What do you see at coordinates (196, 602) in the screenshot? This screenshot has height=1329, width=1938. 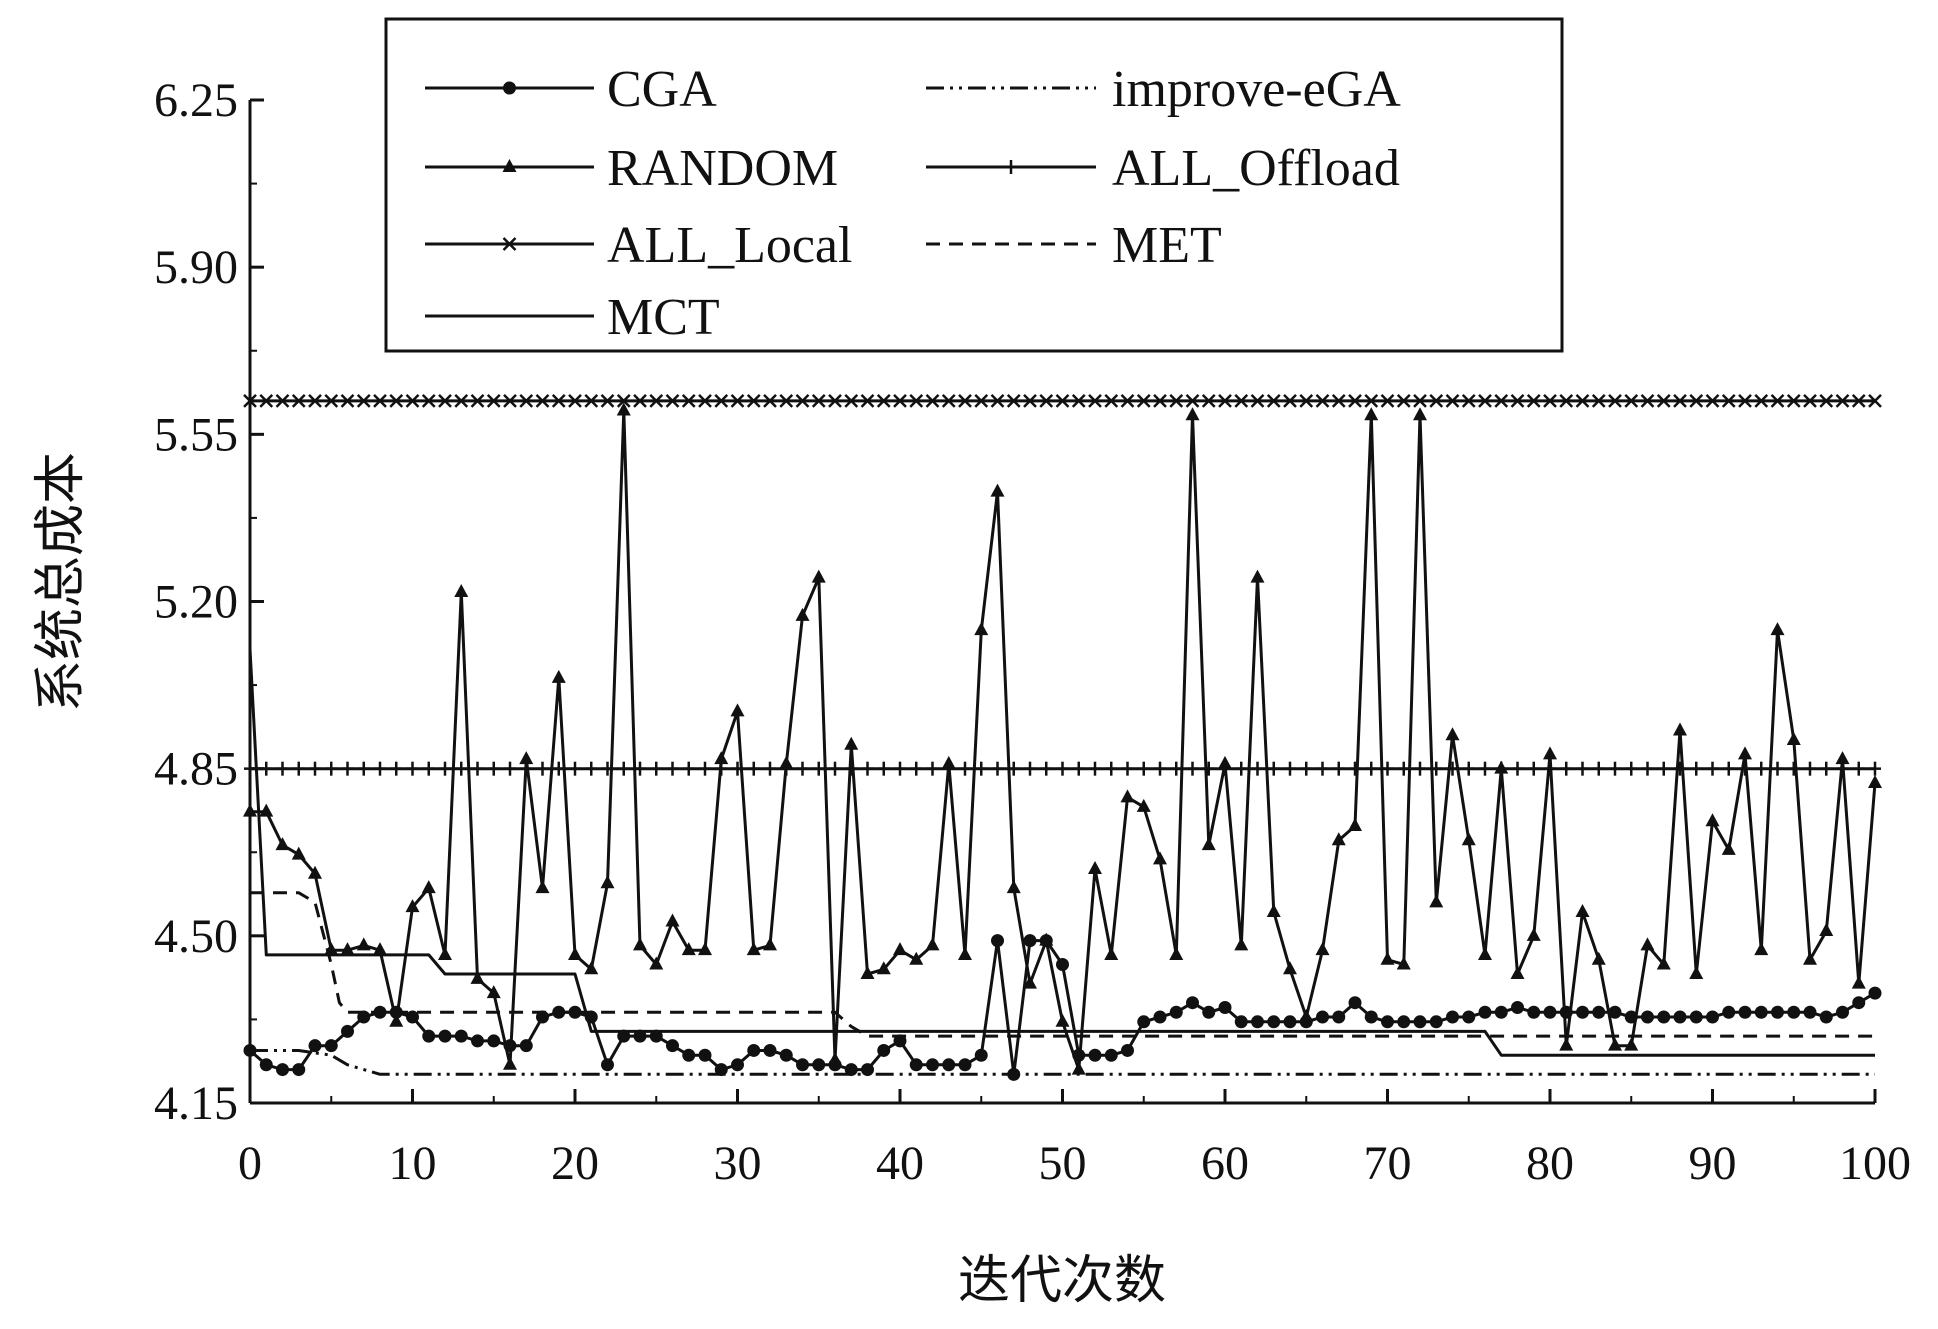 I see `y-tick-label: 5.20` at bounding box center [196, 602].